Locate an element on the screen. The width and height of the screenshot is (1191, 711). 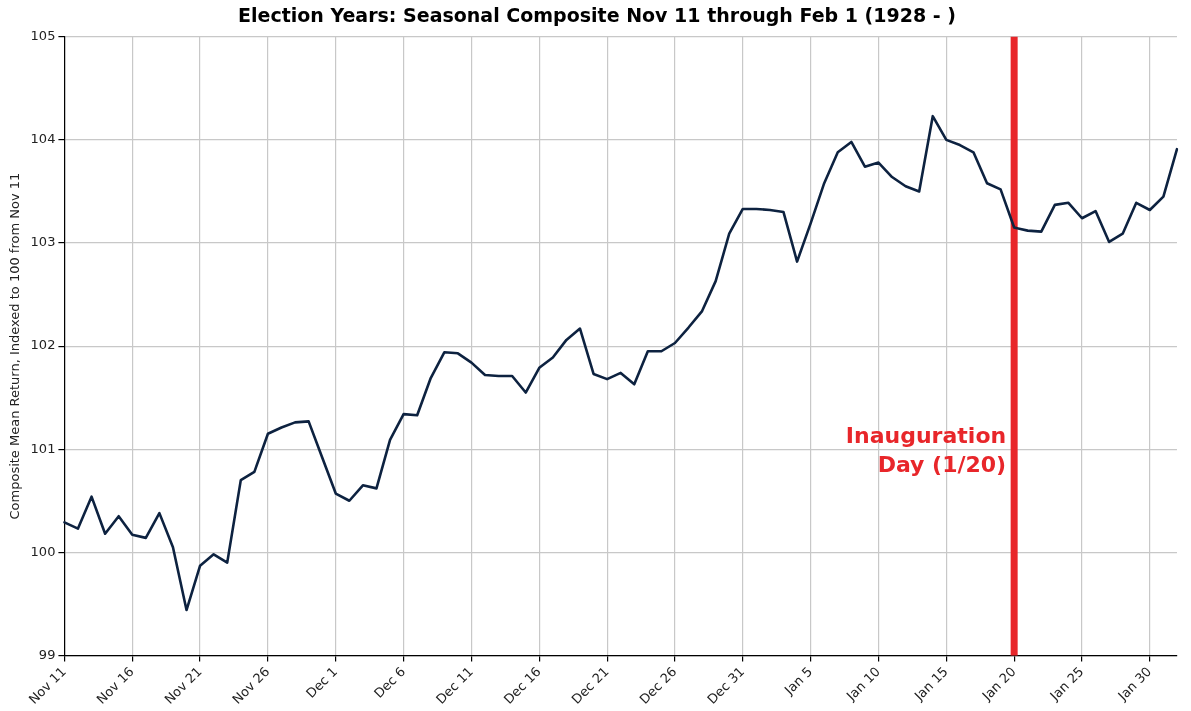
x-tick-label: Nov 21 is located at coordinates (183, 685).